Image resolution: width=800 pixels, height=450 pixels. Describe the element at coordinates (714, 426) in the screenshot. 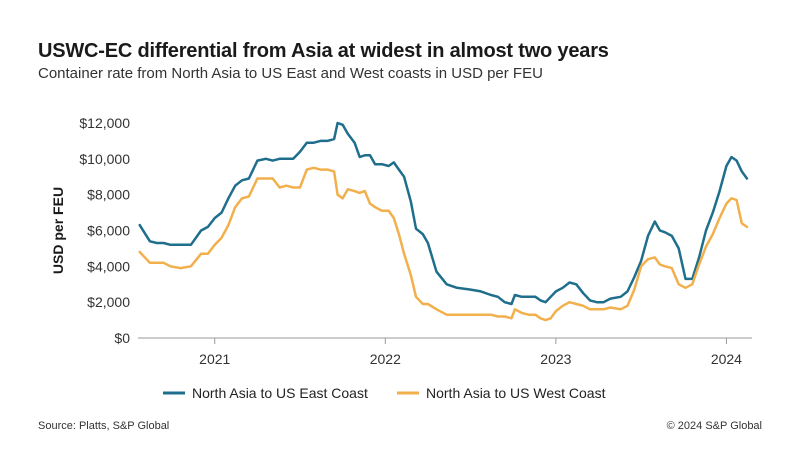

I see `copyright-note: © 2024 S&P Global` at that location.